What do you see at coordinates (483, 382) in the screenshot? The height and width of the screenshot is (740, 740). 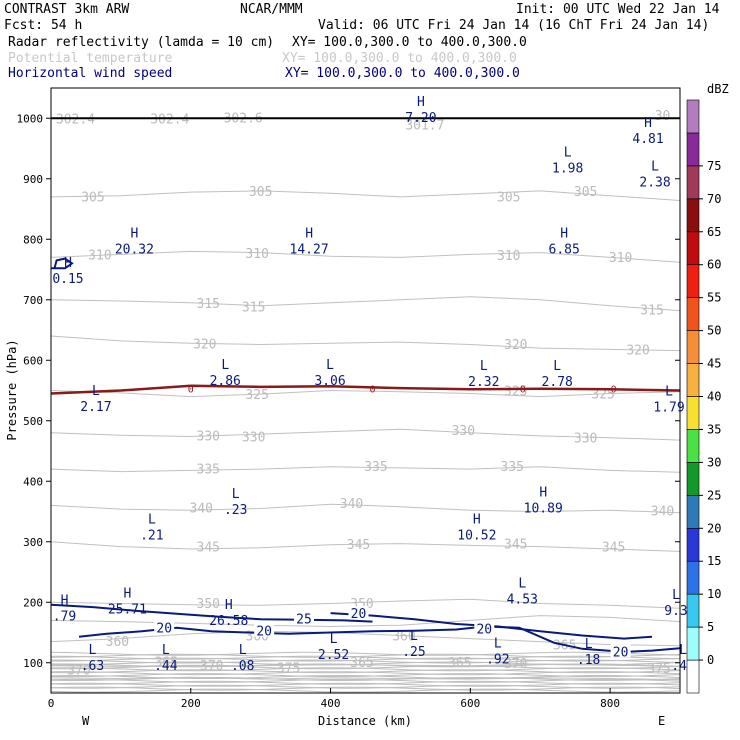 I see `marker-value: 2.32` at bounding box center [483, 382].